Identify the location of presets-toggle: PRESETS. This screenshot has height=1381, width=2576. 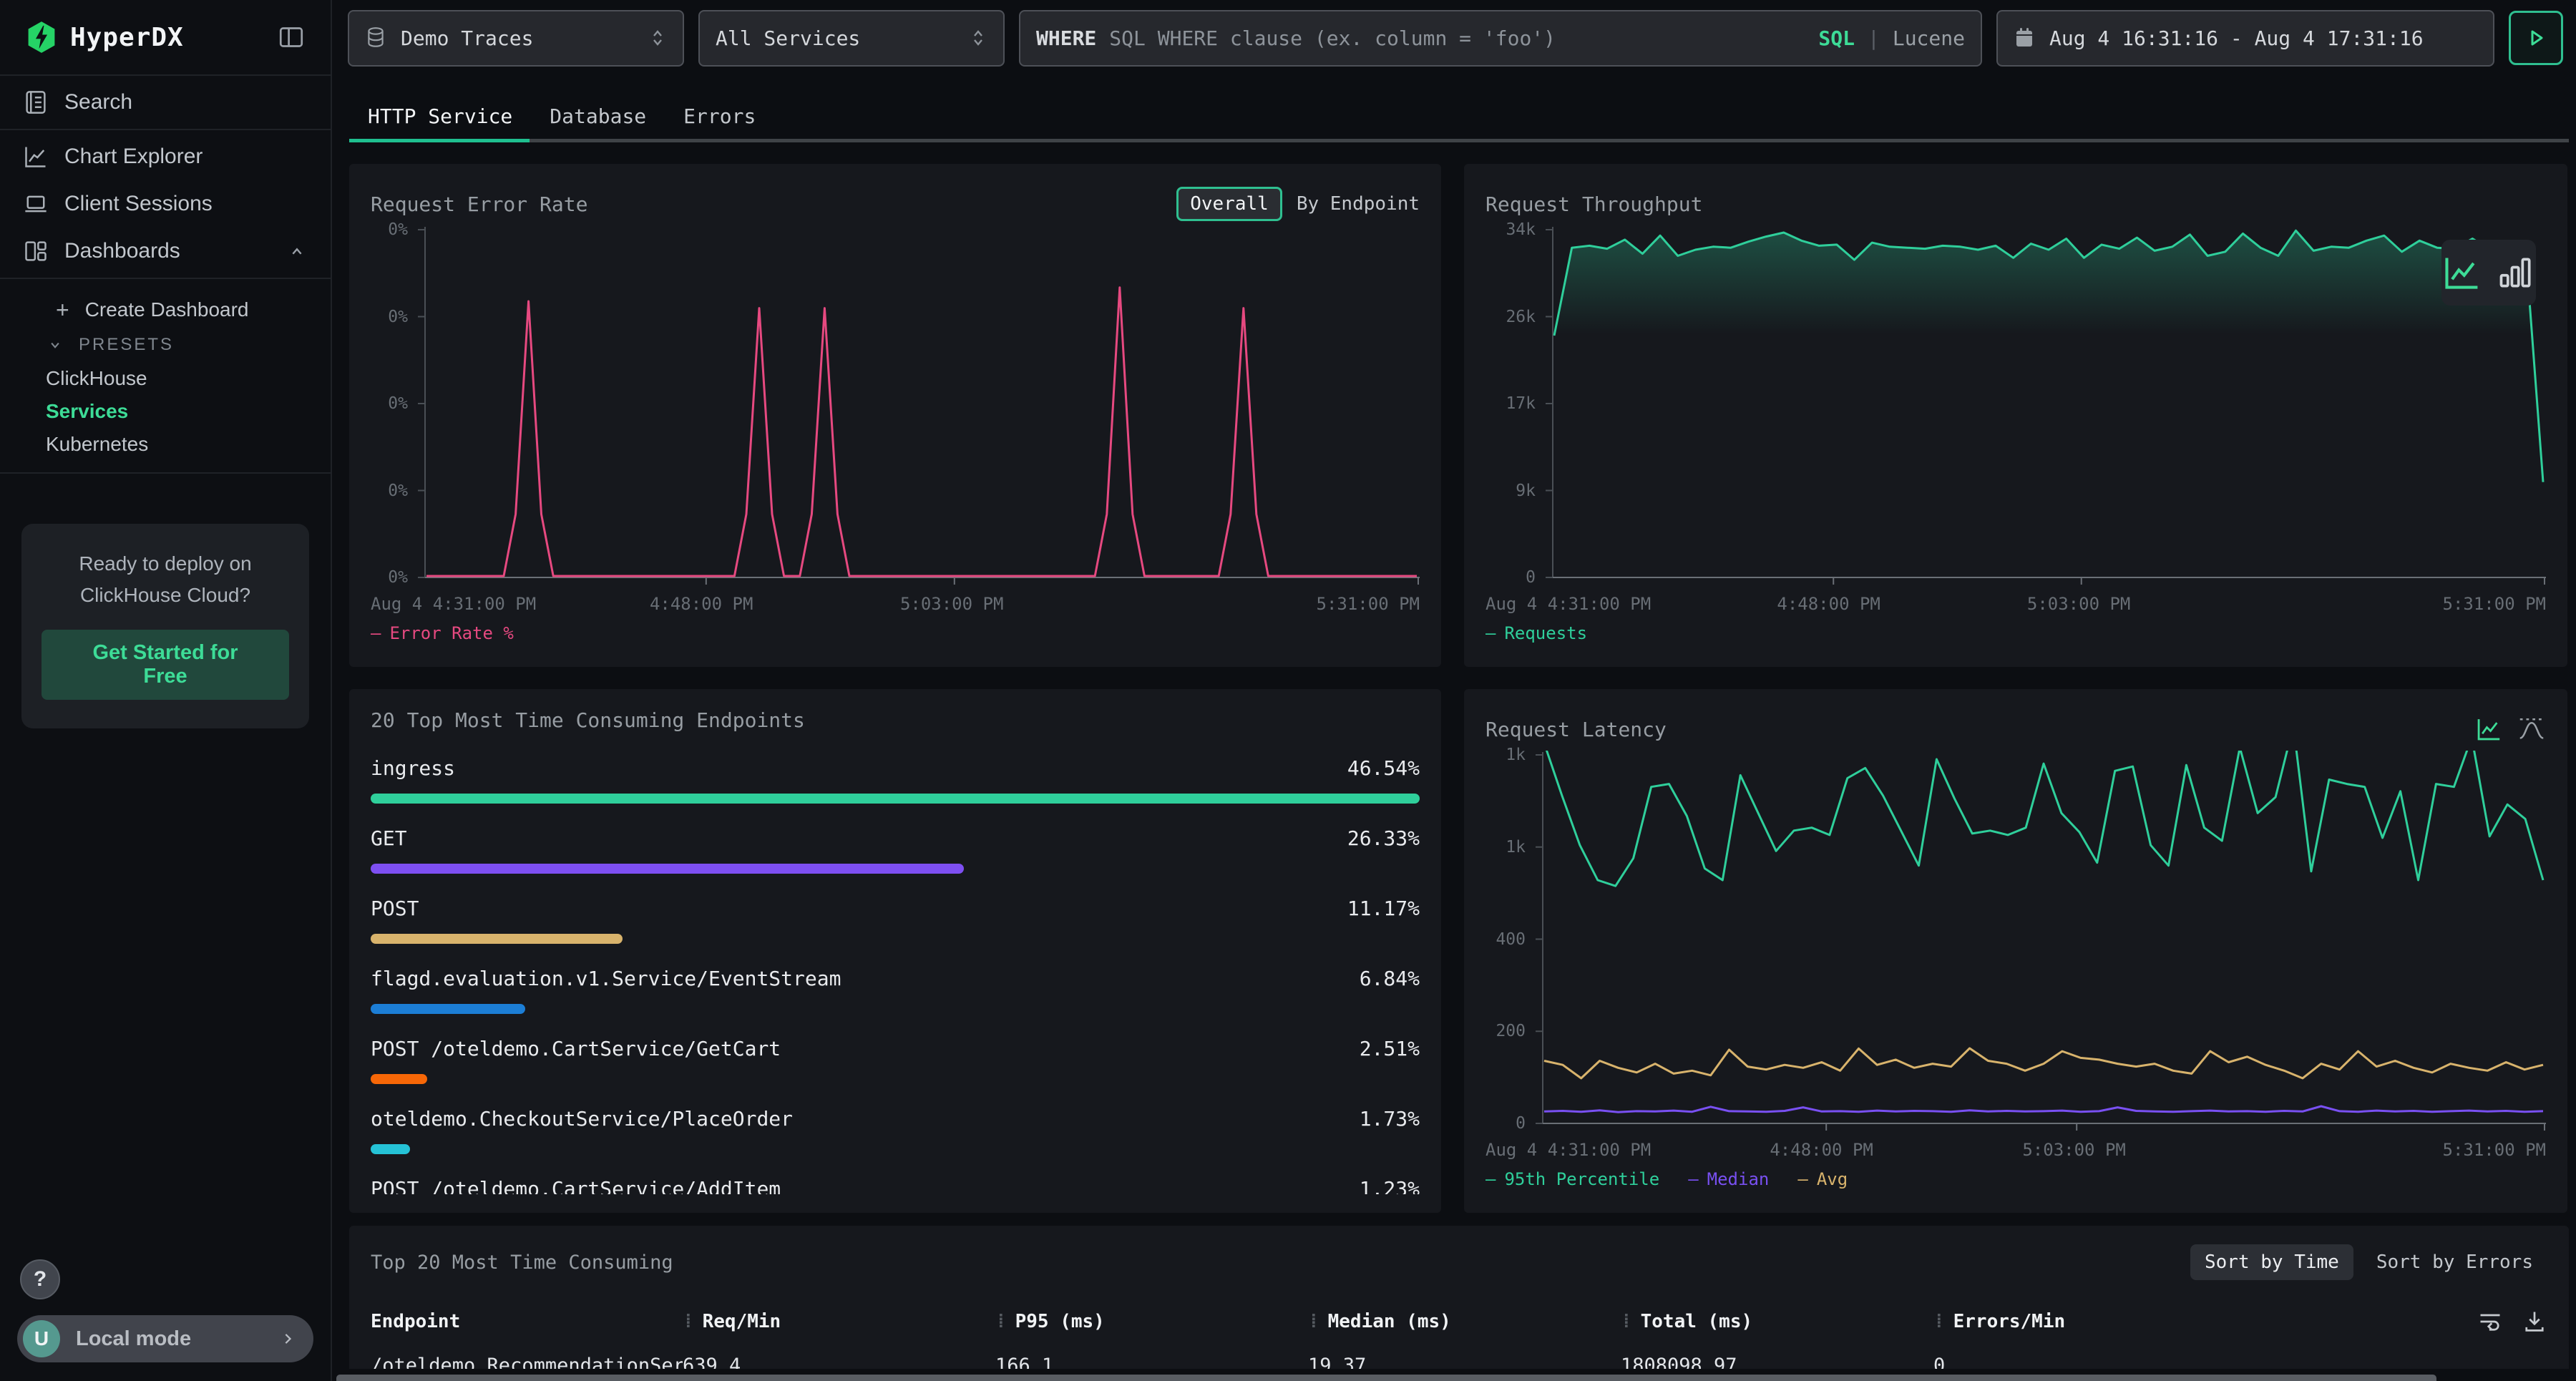
(188, 345).